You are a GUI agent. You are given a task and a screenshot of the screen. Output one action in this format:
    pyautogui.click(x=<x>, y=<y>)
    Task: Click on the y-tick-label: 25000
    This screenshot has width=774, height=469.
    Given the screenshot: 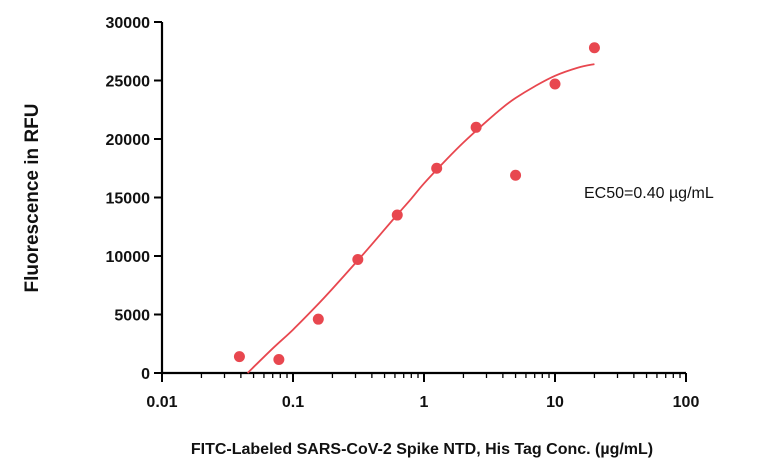 What is the action you would take?
    pyautogui.click(x=128, y=82)
    